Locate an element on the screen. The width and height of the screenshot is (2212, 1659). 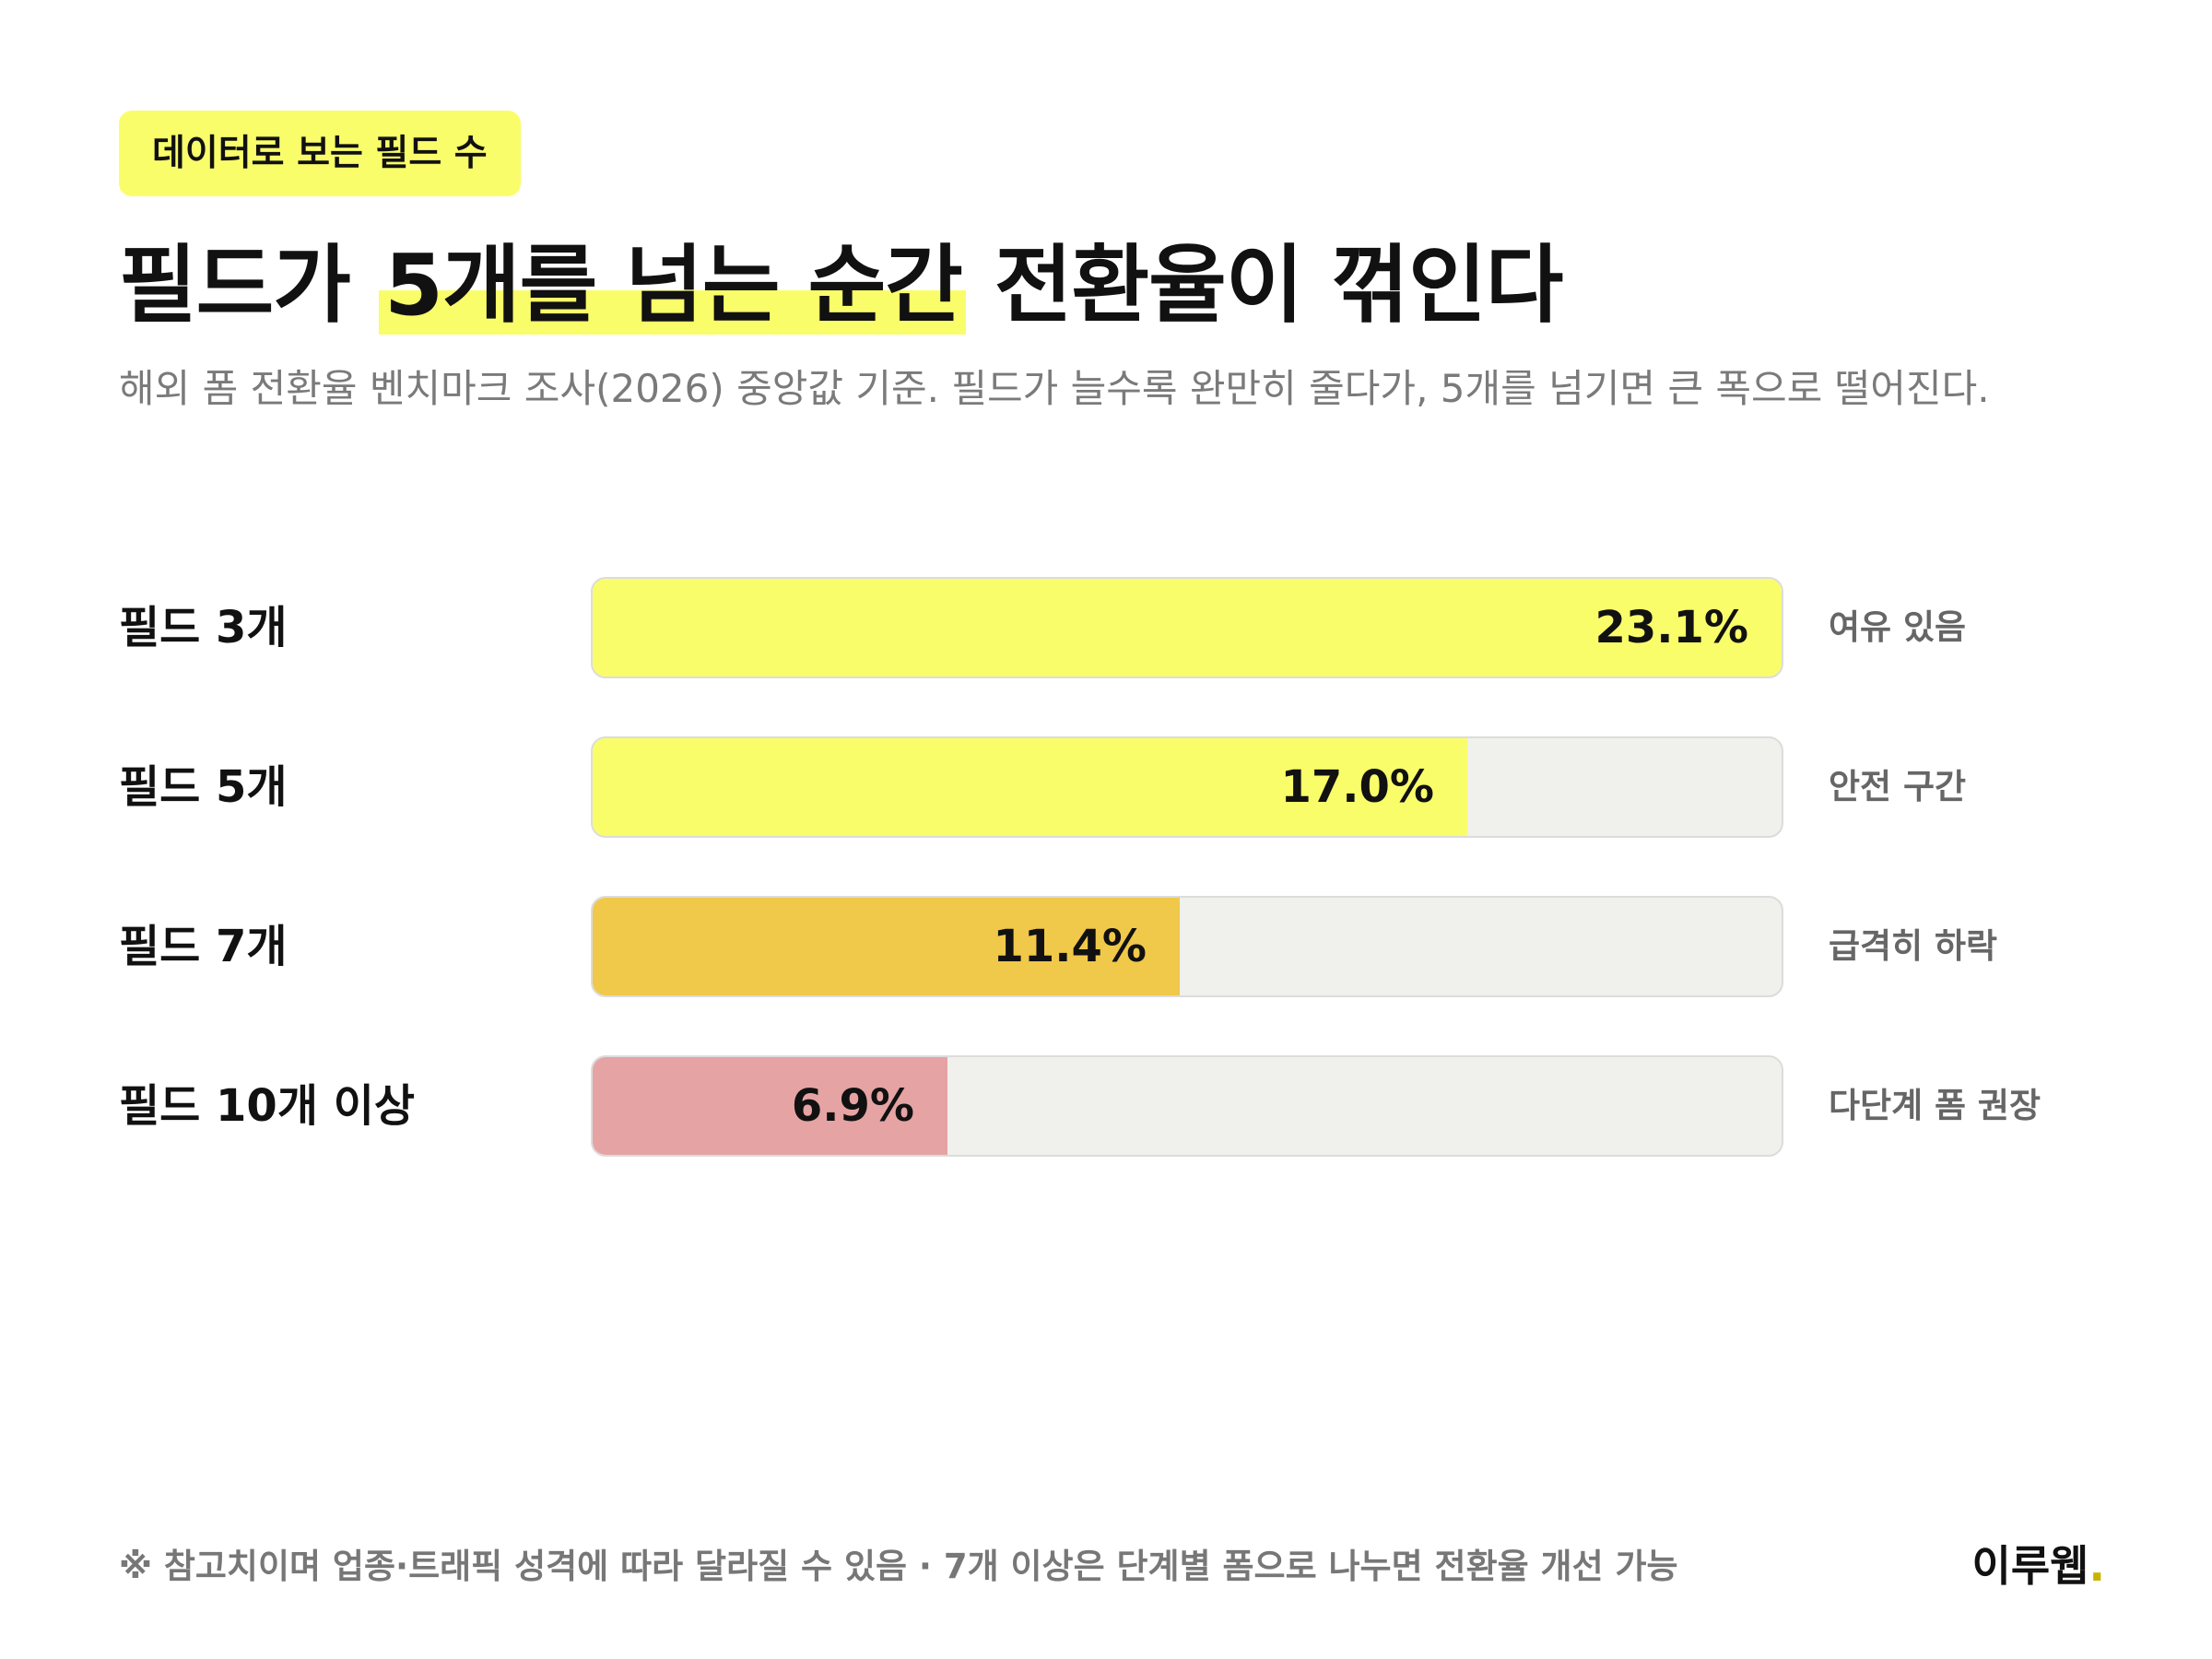
bar: 11.4% is located at coordinates (886, 946).